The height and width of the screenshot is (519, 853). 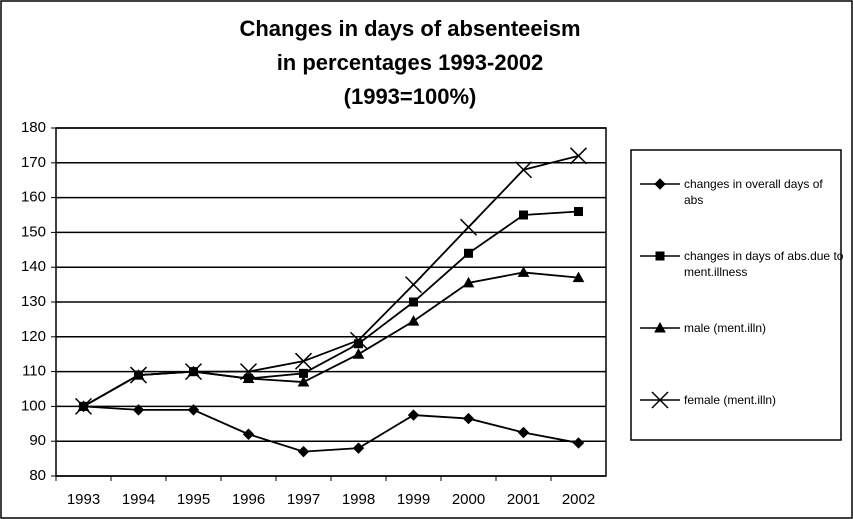 I want to click on title-line: (1993=100%), so click(x=410, y=96).